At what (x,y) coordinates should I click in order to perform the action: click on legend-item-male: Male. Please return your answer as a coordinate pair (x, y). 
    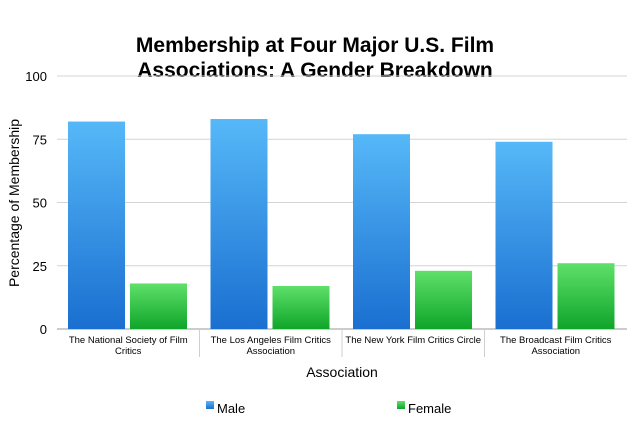
    Looking at the image, I should click on (225, 408).